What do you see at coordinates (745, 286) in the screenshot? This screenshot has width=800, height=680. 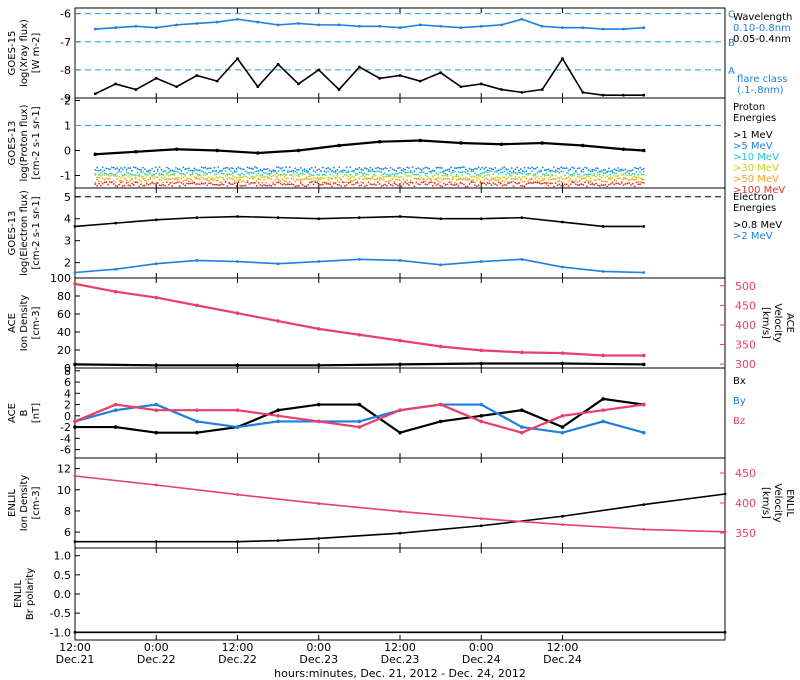 I see `y-tick-label-right: 500` at bounding box center [745, 286].